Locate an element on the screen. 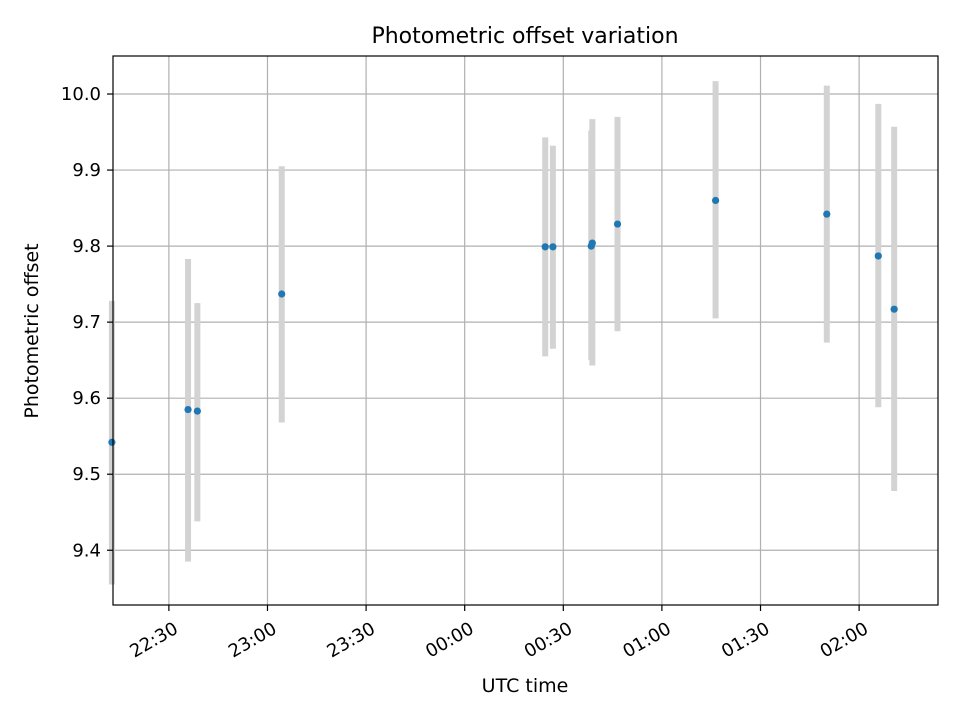 The image size is (960, 720). y-axis-ticks: 9.4 9.5 9.6 9.7 9.8 9.9 10.0 is located at coordinates (87, 322).